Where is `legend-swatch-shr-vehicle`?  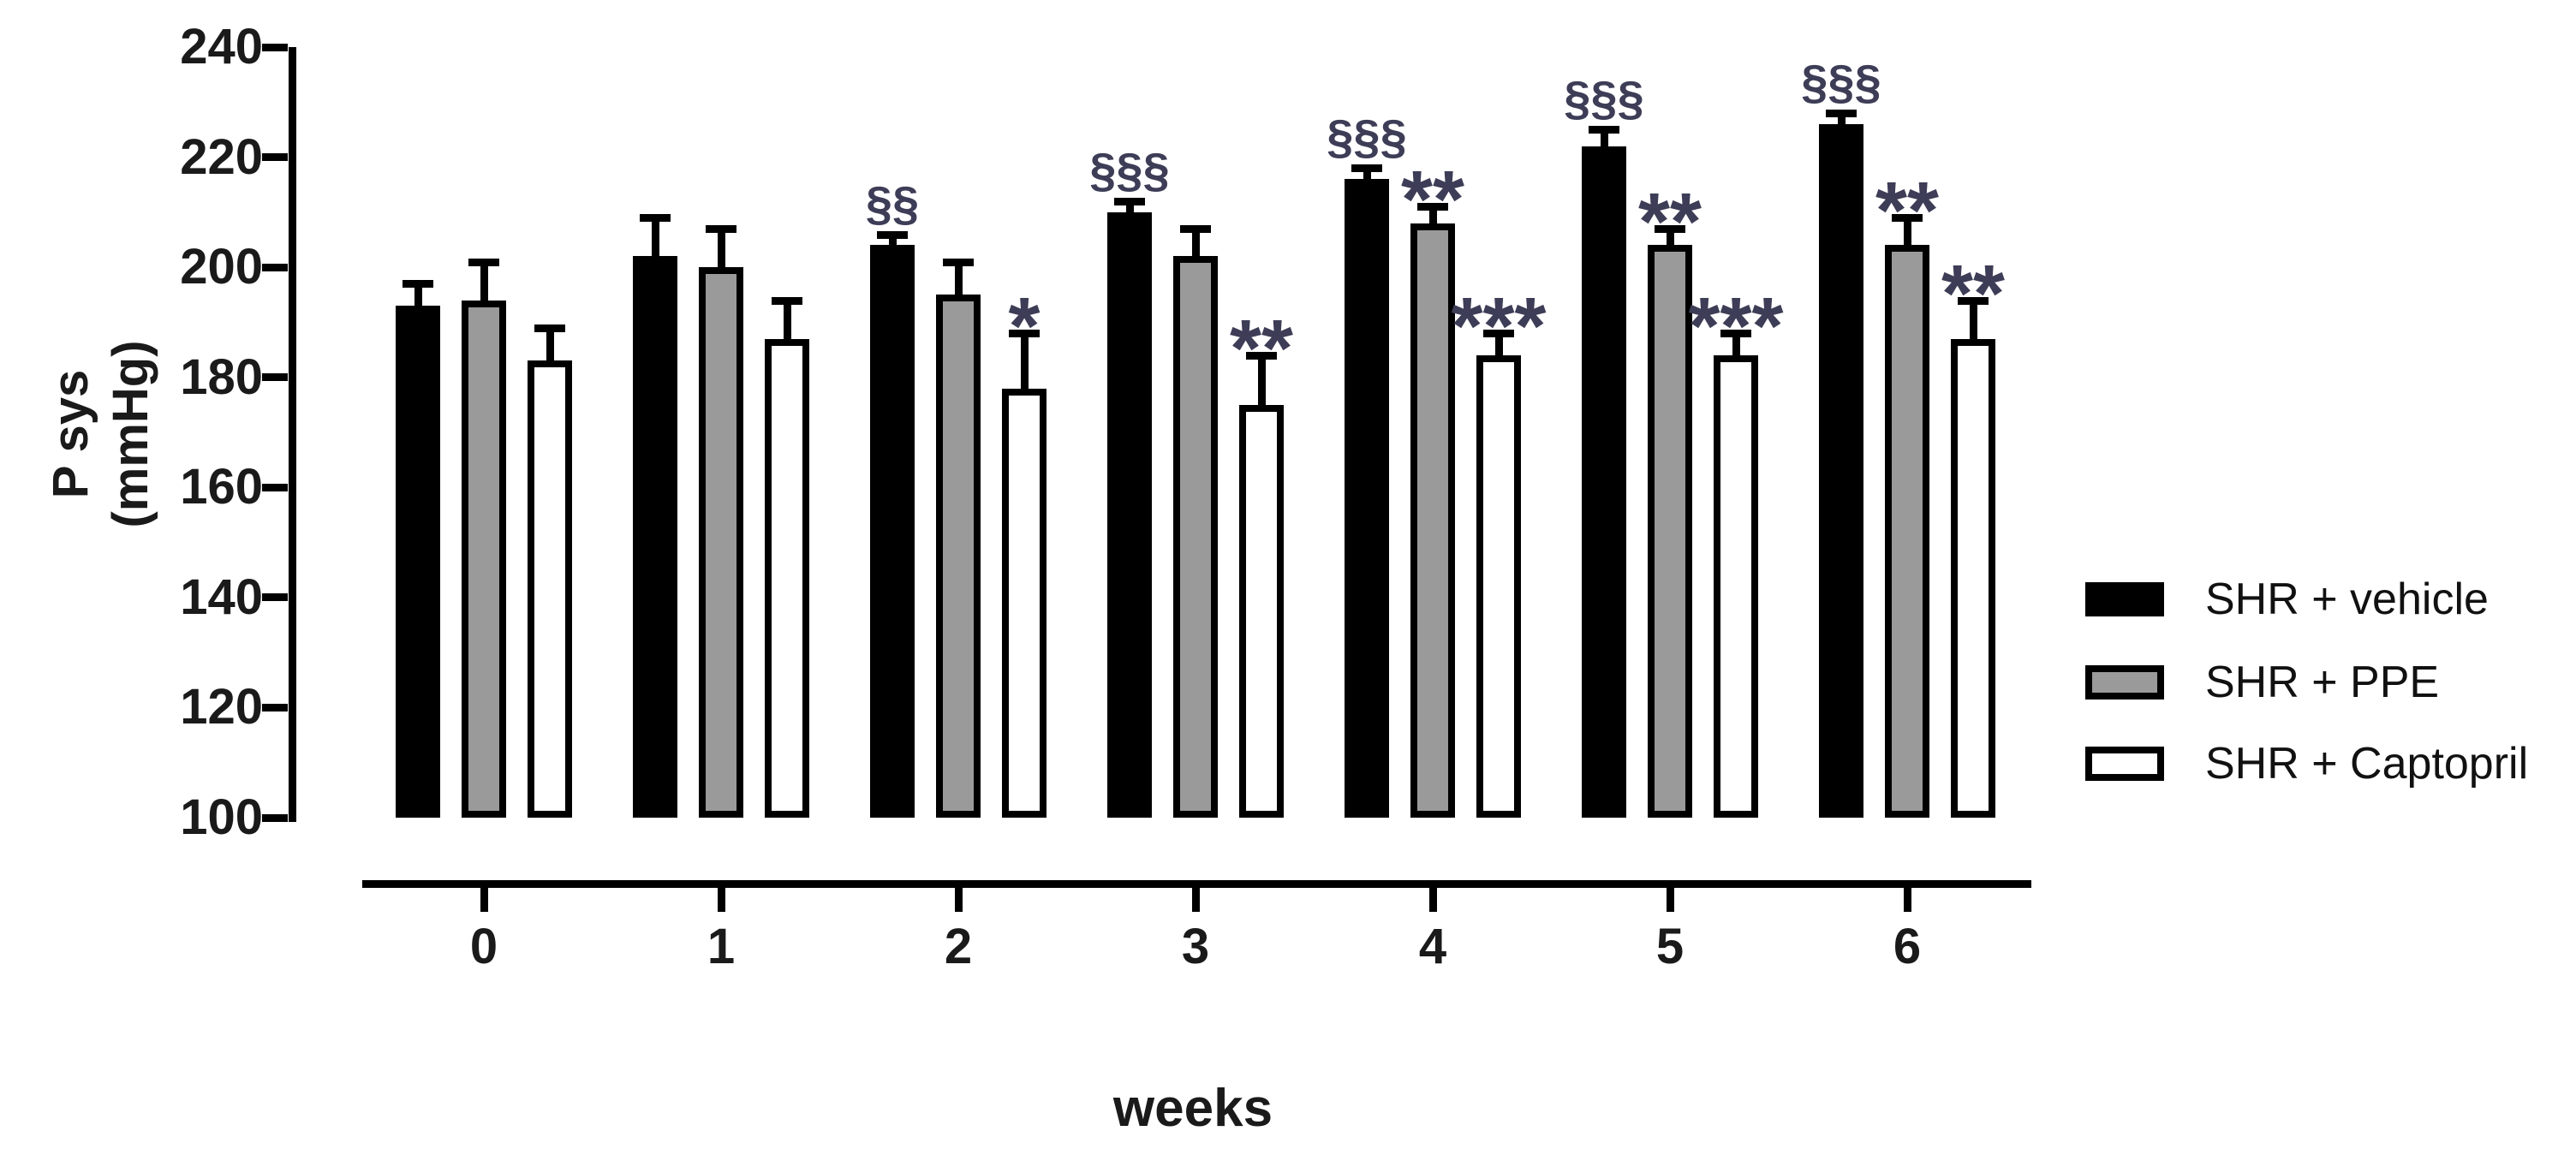
legend-swatch-shr-vehicle is located at coordinates (2124, 599).